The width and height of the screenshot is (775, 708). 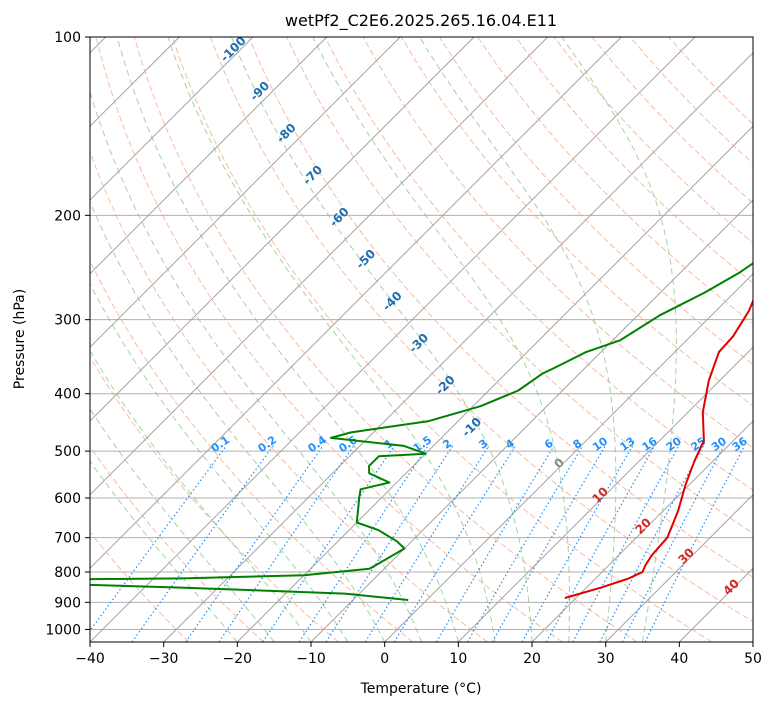 What do you see at coordinates (67, 395) in the screenshot?
I see `y-tick-label: 400` at bounding box center [67, 395].